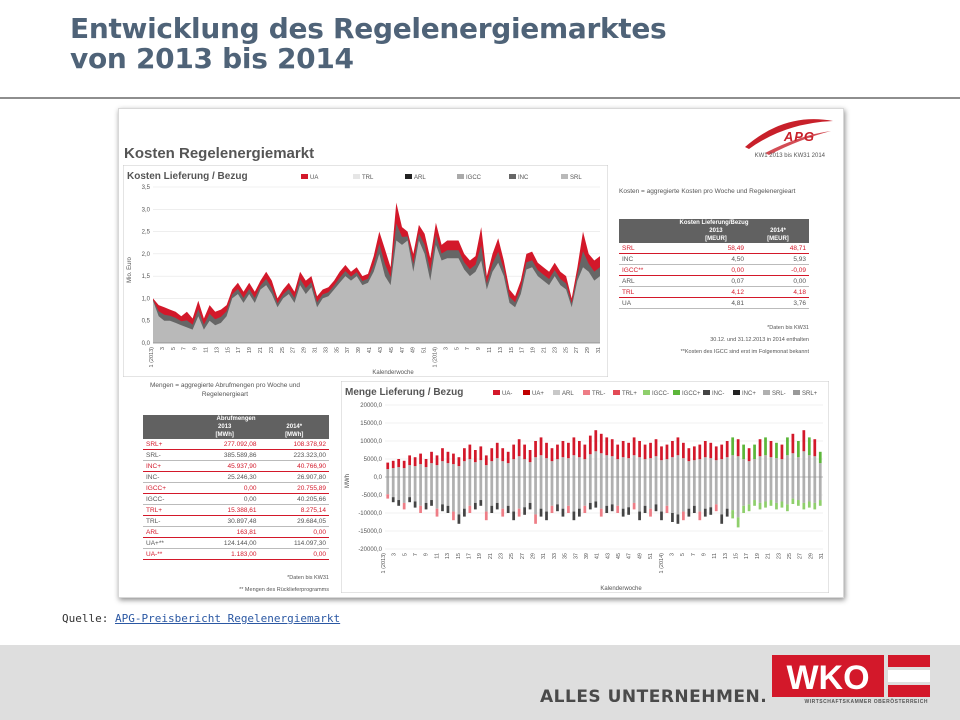 The image size is (960, 720). What do you see at coordinates (576, 178) in the screenshot?
I see `legend-label: SRL` at bounding box center [576, 178].